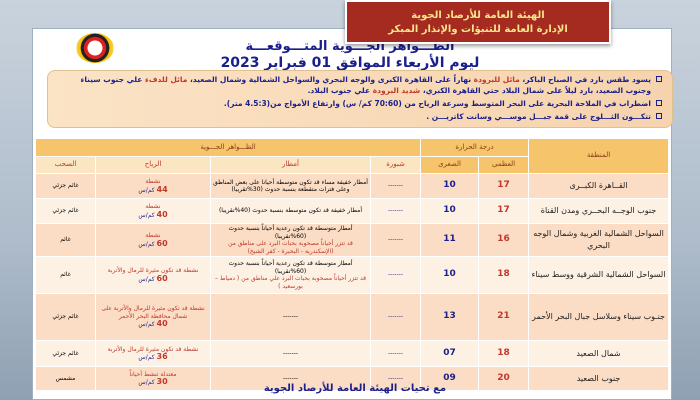 The width and height of the screenshot is (700, 400). I want to click on org-name: الهيئة العامة للأرصاد الجوية, so click(478, 15).